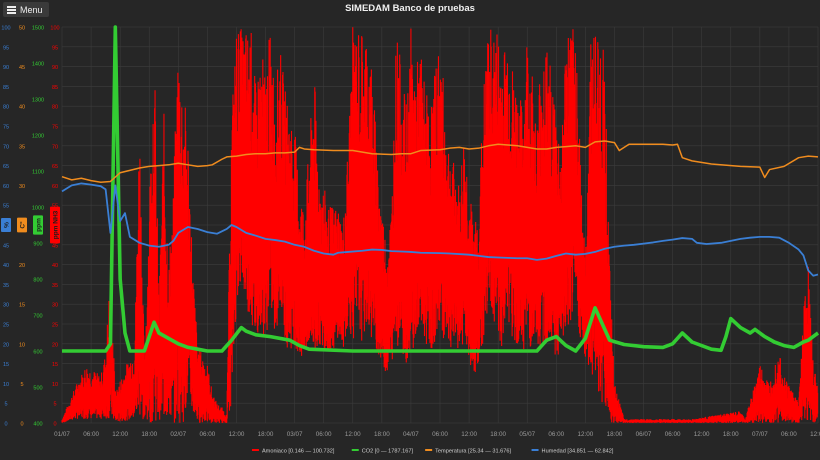 This screenshot has width=820, height=460. I want to click on y-tick-amonio: 40, so click(55, 266).